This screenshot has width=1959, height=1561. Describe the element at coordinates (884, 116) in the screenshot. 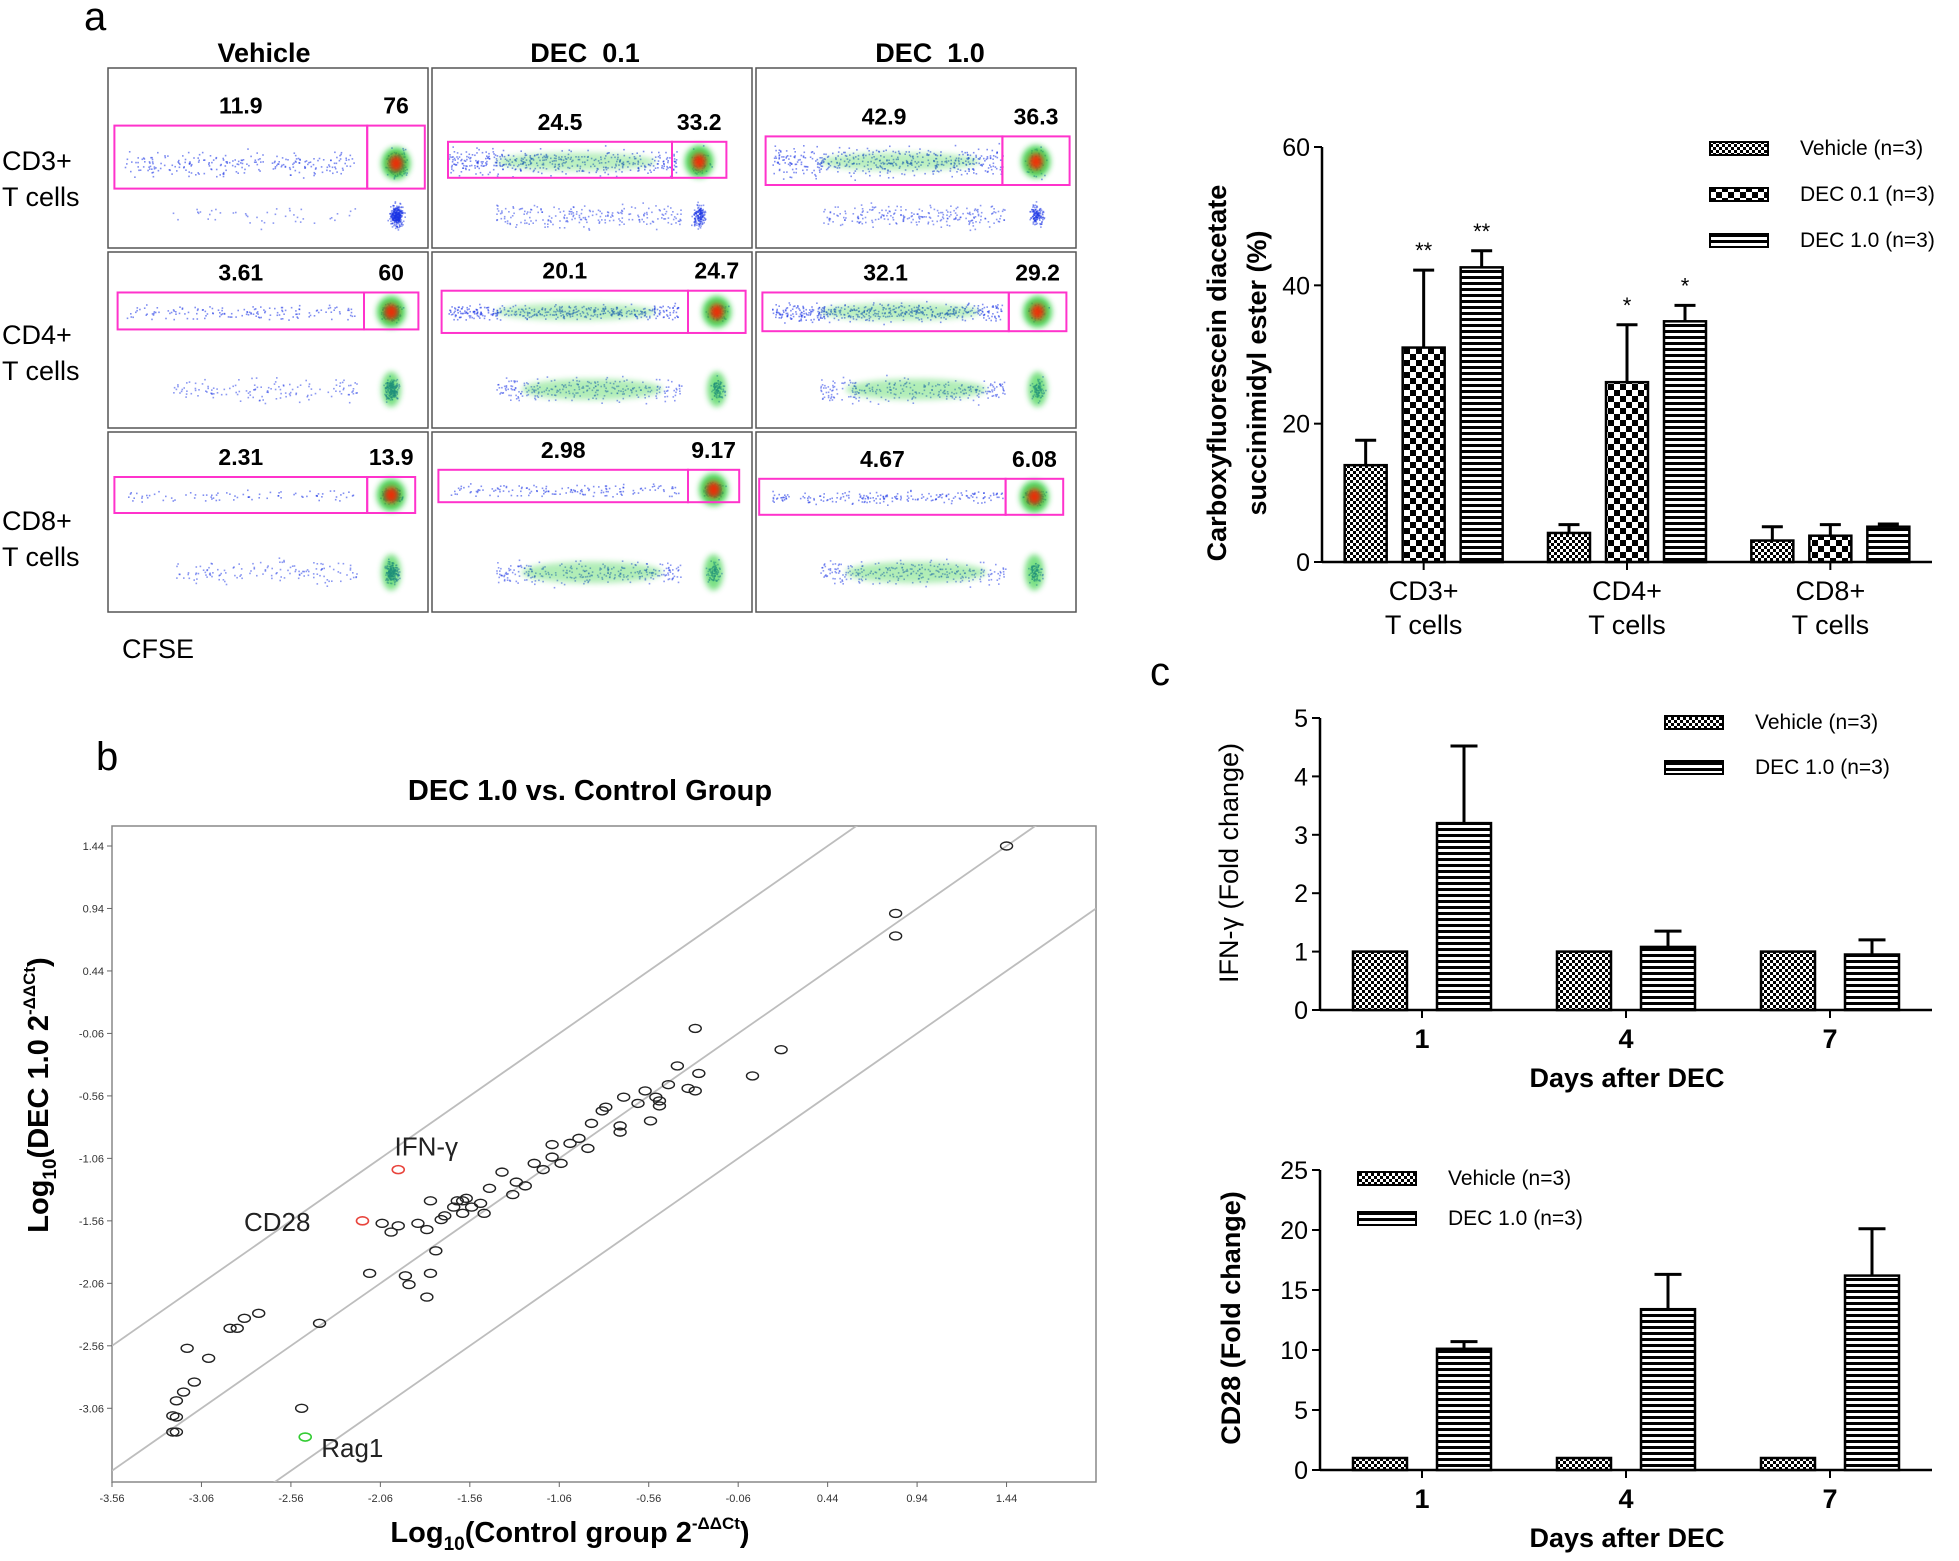

I see `flow-gate-value-divided: 42.9` at that location.